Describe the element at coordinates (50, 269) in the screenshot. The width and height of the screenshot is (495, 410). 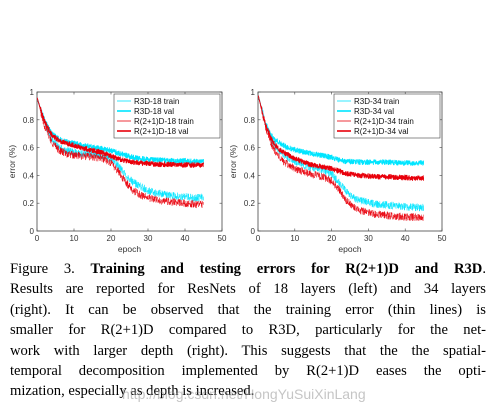
I see `caption-text: Figure 3.` at that location.